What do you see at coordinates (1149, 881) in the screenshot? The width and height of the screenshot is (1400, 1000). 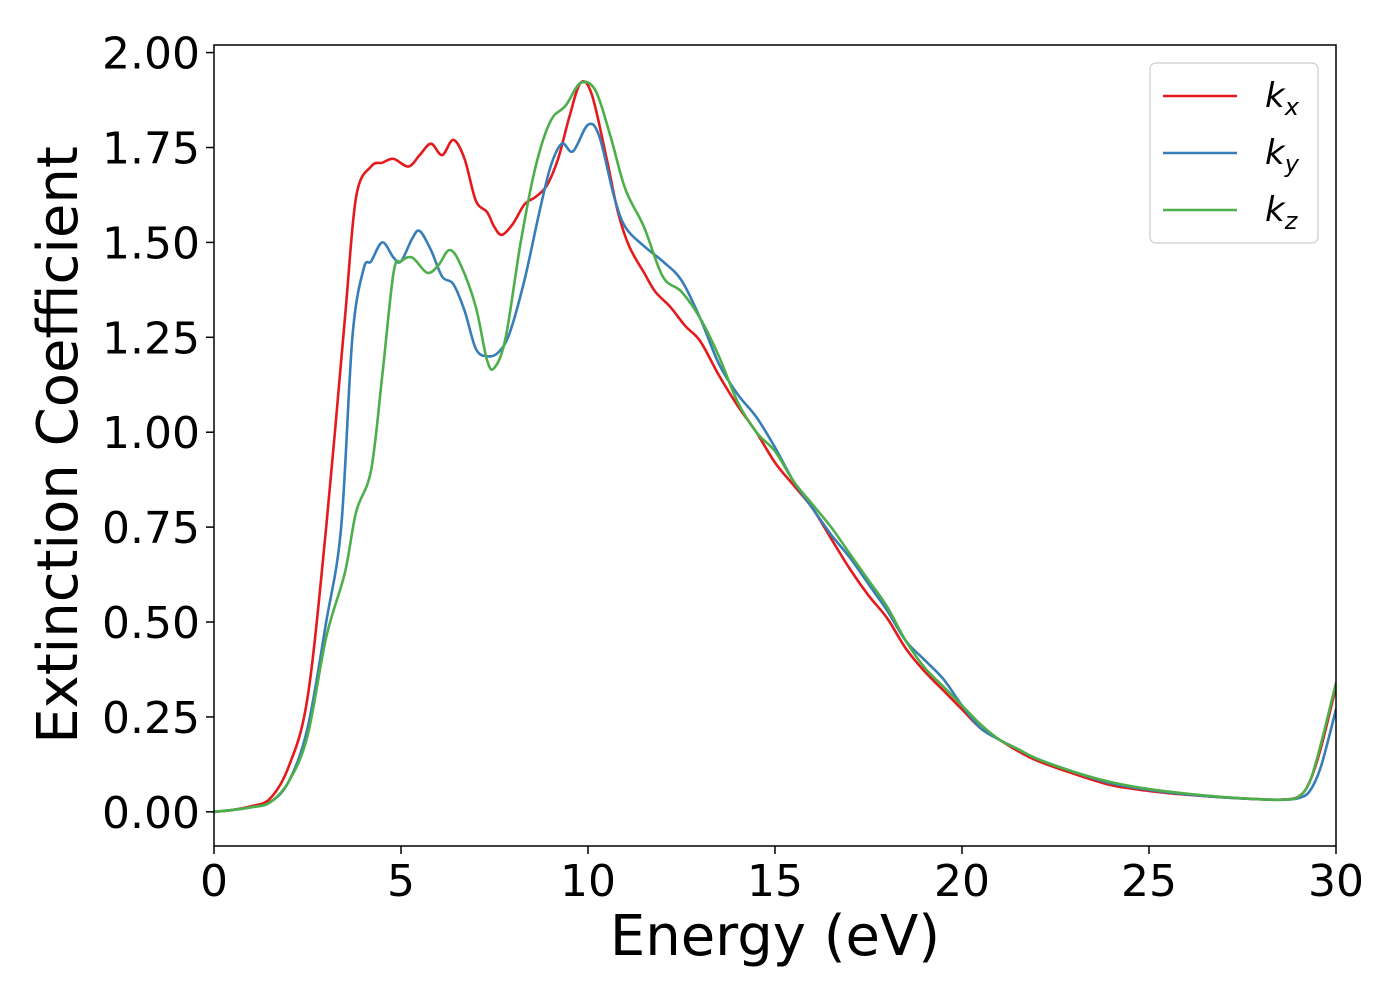 I see `x-tick-label: 25` at bounding box center [1149, 881].